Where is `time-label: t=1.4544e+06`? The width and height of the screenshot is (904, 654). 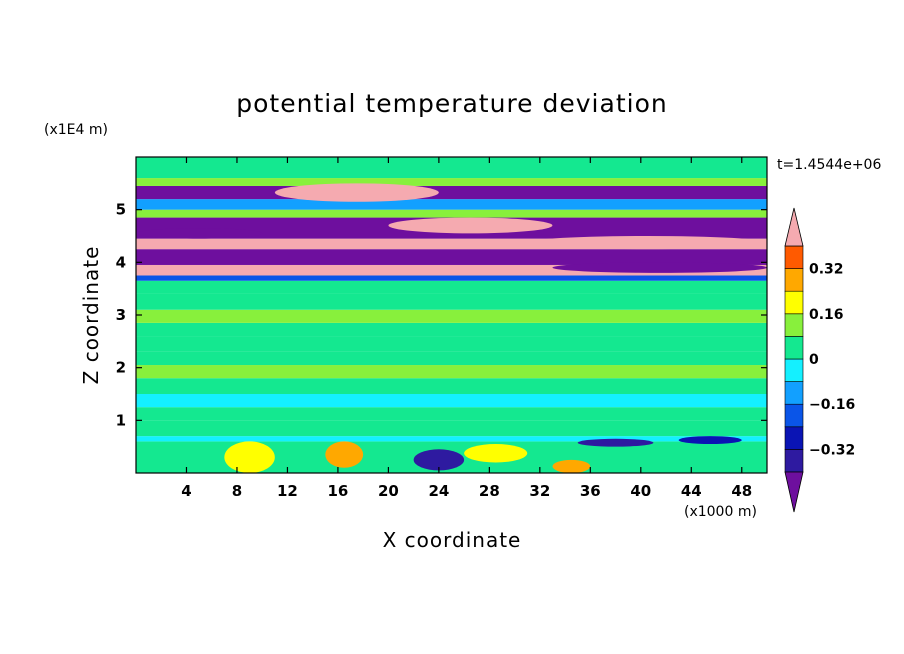 time-label: t=1.4544e+06 is located at coordinates (829, 165).